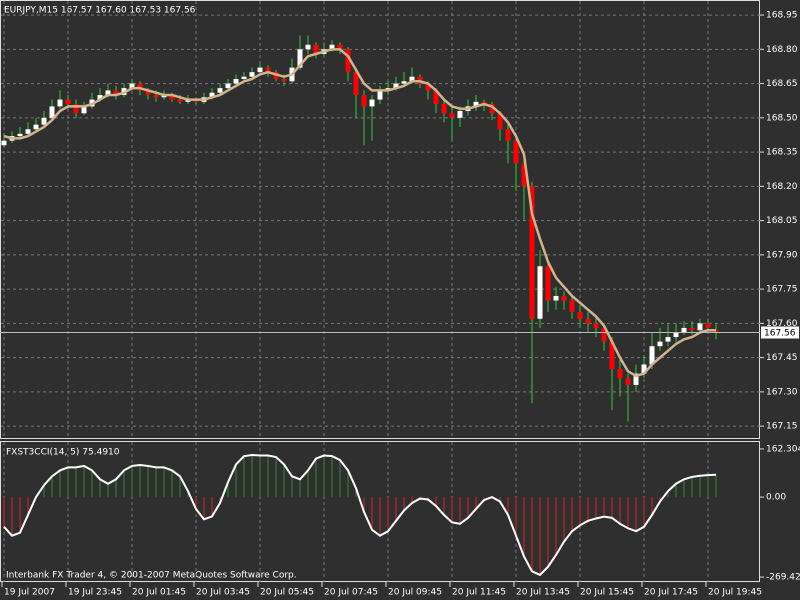 This screenshot has width=800, height=600. What do you see at coordinates (351, 593) in the screenshot?
I see `x-tick-label: 20 Jul 07:45` at bounding box center [351, 593].